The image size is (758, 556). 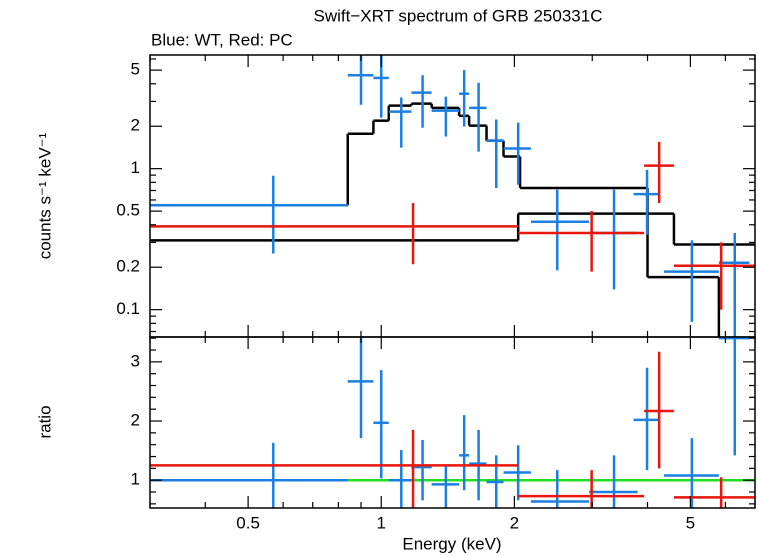 What do you see at coordinates (458, 15) in the screenshot?
I see `chart-title: Swift−XRT spectrum of GRB 250331C` at bounding box center [458, 15].